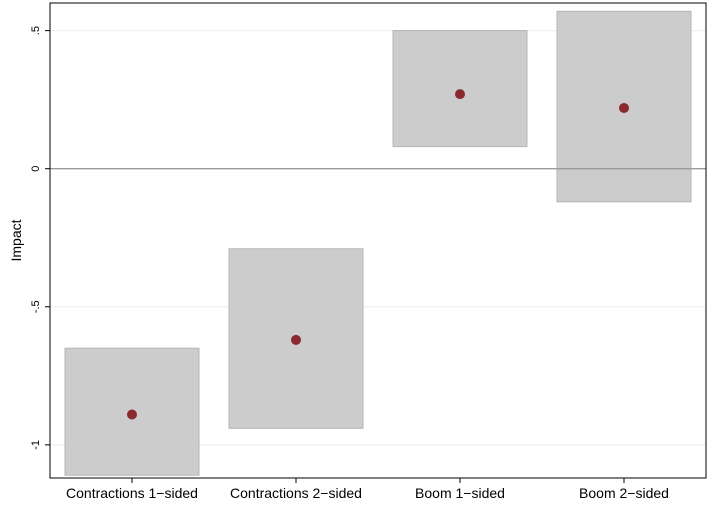 This screenshot has height=506, width=709. What do you see at coordinates (36, 306) in the screenshot?
I see `y-tick-label: -.5` at bounding box center [36, 306].